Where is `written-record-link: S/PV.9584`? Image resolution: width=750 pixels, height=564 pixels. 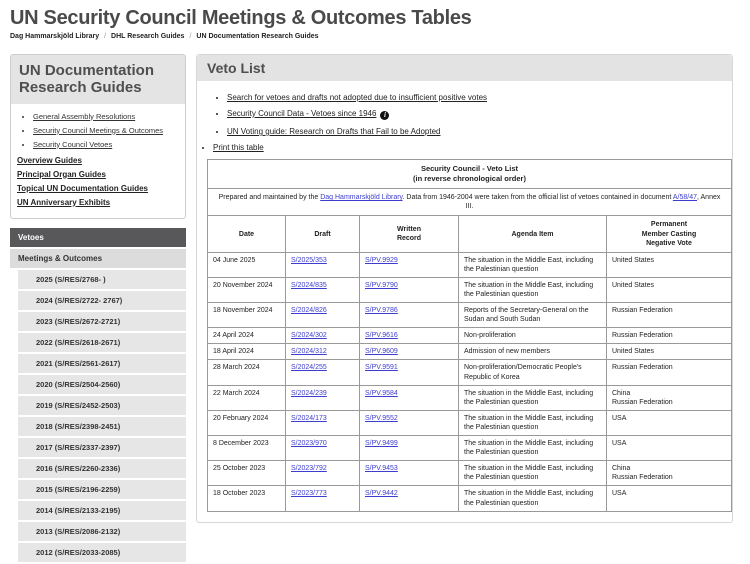
written-record-link: S/PV.9584 is located at coordinates (381, 393).